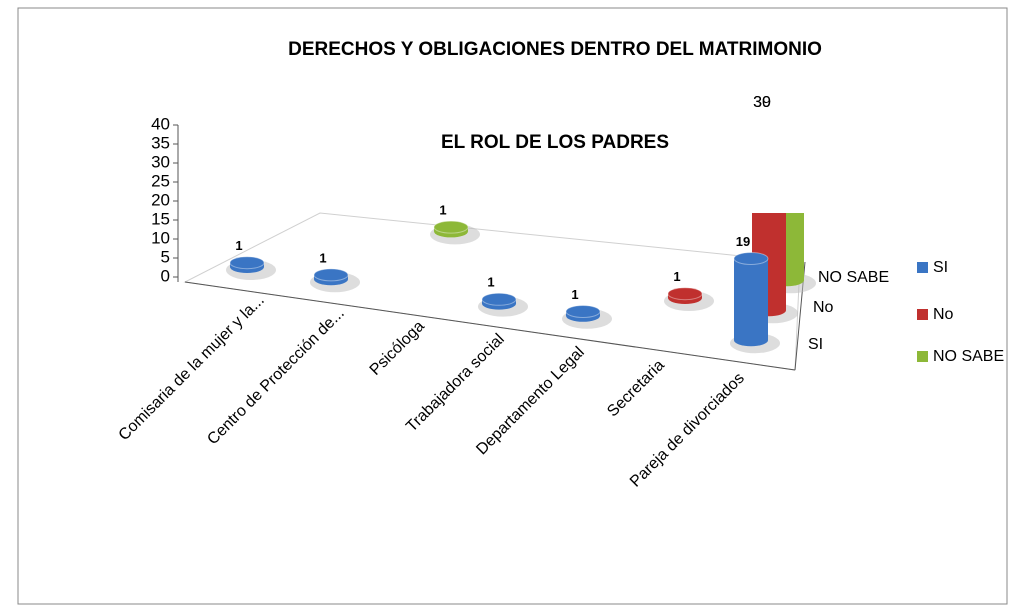  What do you see at coordinates (455, 383) in the screenshot?
I see `x-tick-label: Trabajadora social` at bounding box center [455, 383].